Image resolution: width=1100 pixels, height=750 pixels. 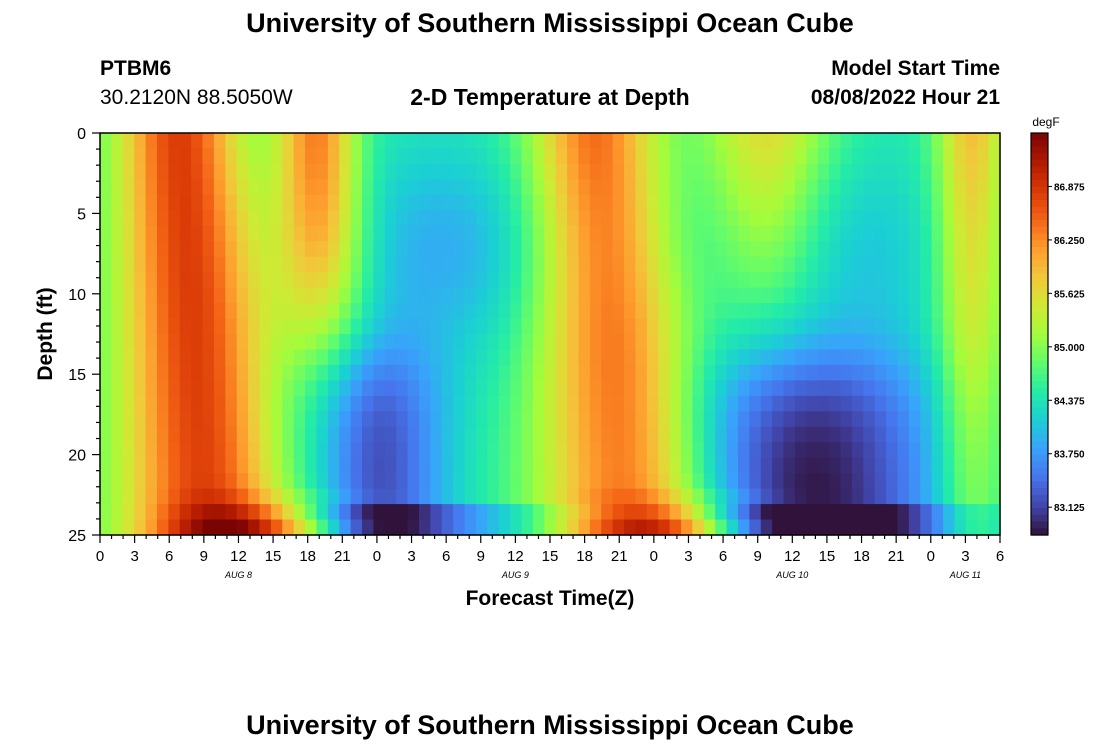 What do you see at coordinates (550, 556) in the screenshot?
I see `x-tick-label: 15` at bounding box center [550, 556].